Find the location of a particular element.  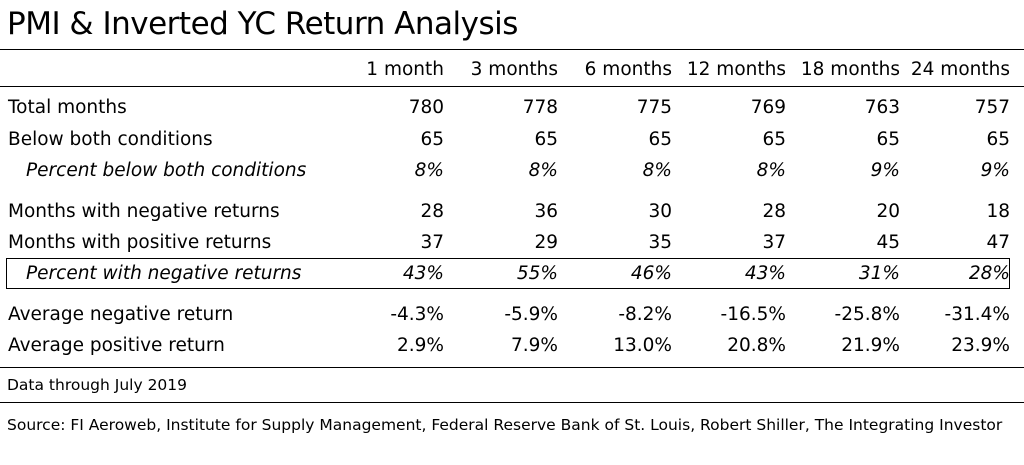

row-label: Total months is located at coordinates (67, 107).